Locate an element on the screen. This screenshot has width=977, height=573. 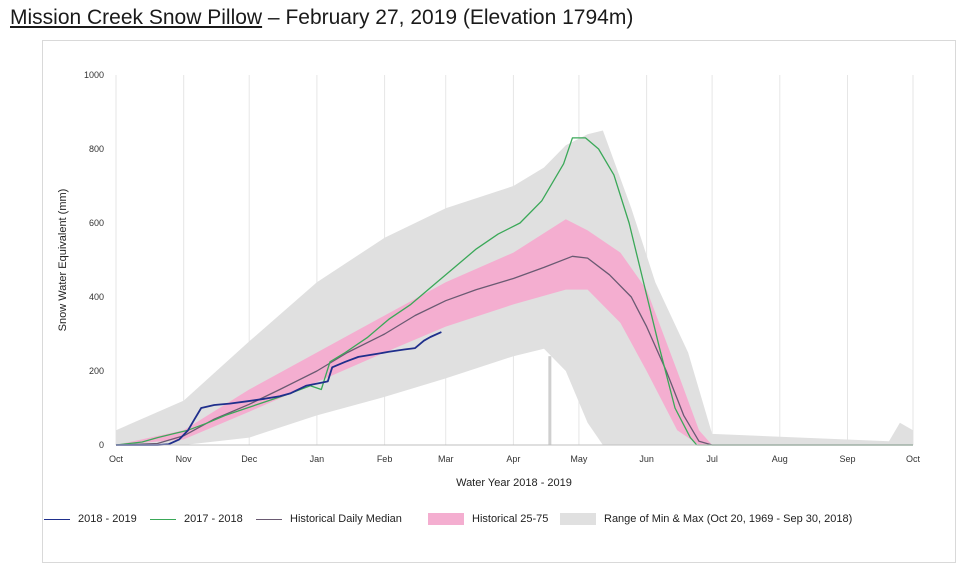
x-tick-label-6: Apr is located at coordinates (513, 459).